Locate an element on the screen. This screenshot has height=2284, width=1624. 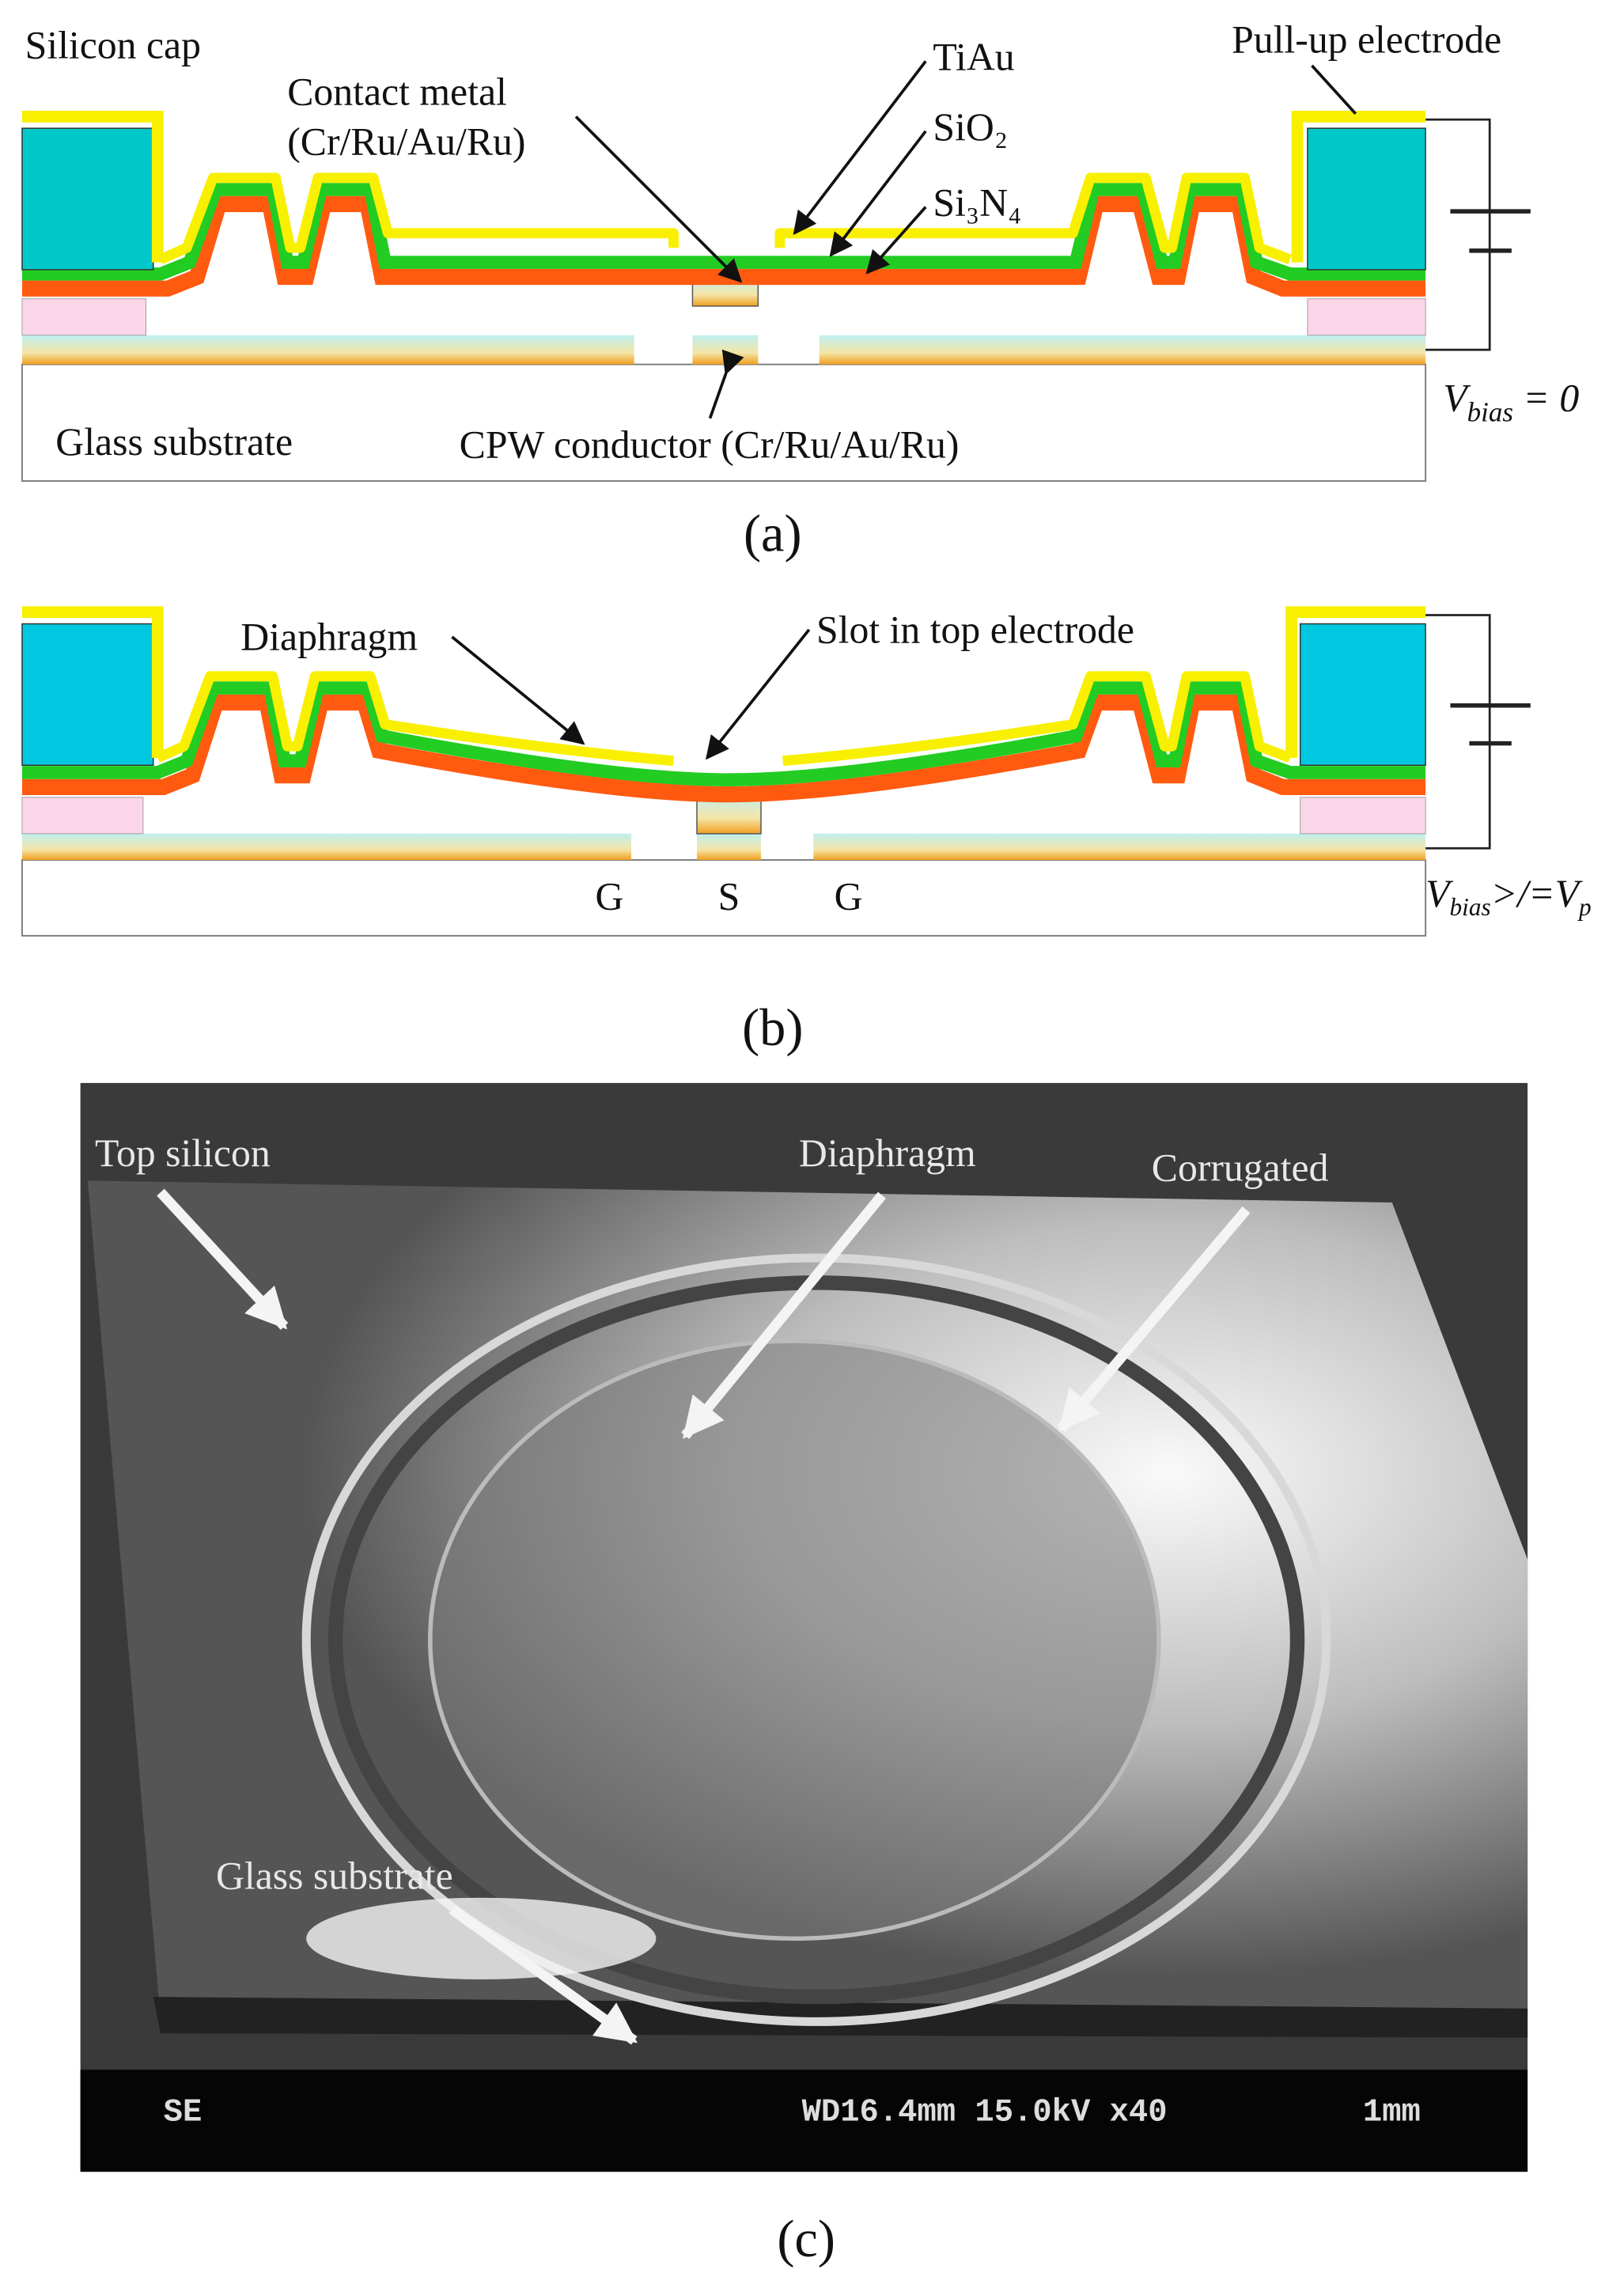
info-bar is located at coordinates (804, 2121).